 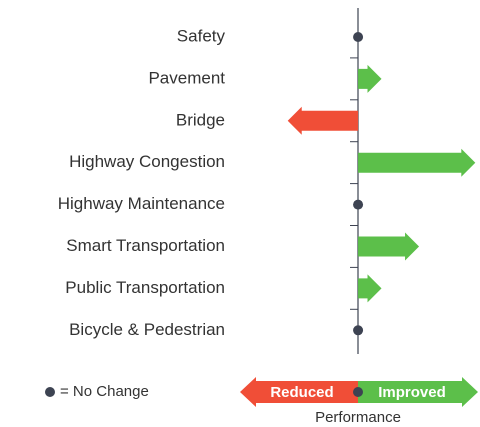 What do you see at coordinates (147, 329) in the screenshot?
I see `category-label: Bicycle & Pedestrian` at bounding box center [147, 329].